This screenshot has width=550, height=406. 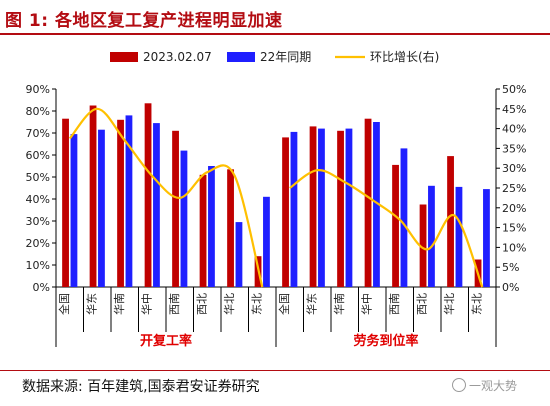 What do you see at coordinates (514, 168) in the screenshot?
I see `y-tick-label-right: 30%` at bounding box center [514, 168].